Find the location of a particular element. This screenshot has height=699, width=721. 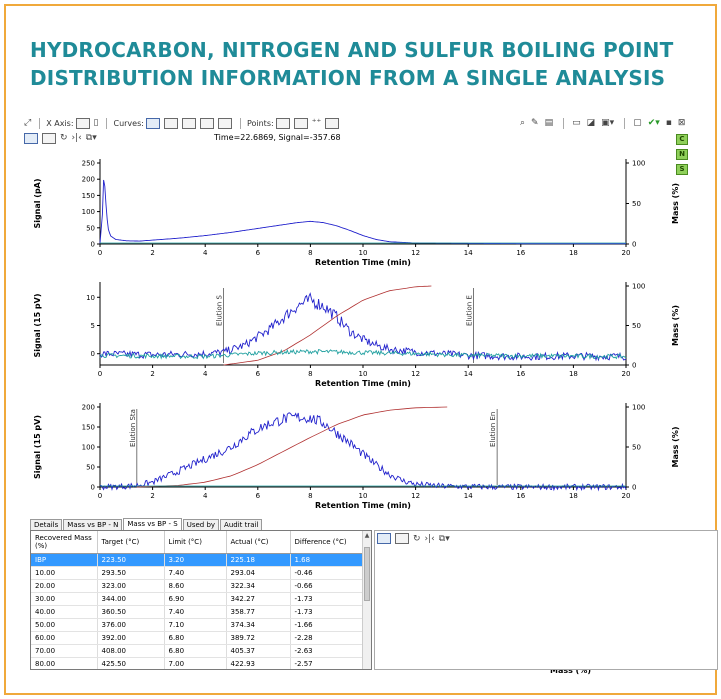

table-row: 40.00 360.50 7.40 358.77 -1.73 is located at coordinates (198, 612).